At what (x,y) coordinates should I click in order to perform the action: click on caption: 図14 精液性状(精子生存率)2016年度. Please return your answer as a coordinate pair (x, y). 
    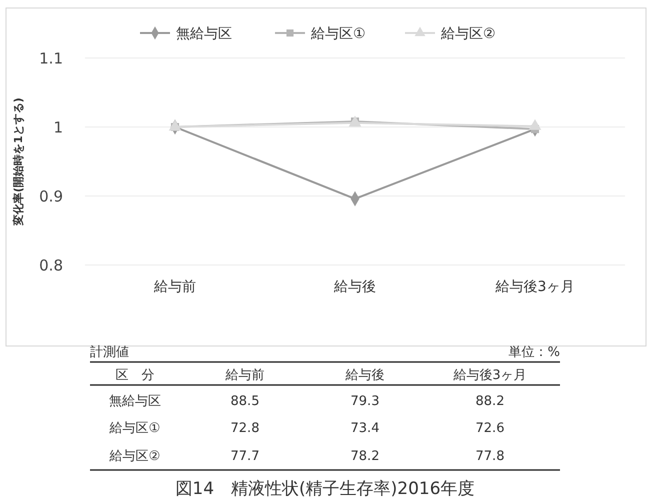
    Looking at the image, I should click on (325, 489).